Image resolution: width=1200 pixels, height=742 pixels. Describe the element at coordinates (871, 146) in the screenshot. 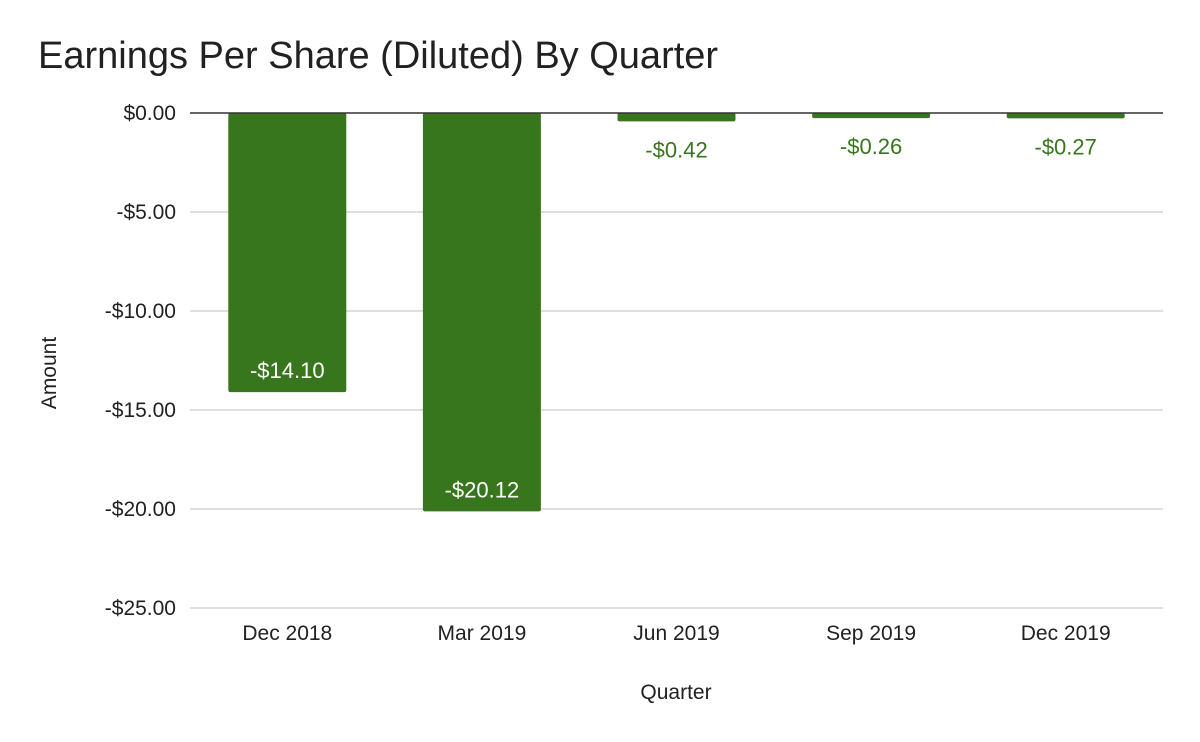

I see `data-label: -$0.26` at that location.